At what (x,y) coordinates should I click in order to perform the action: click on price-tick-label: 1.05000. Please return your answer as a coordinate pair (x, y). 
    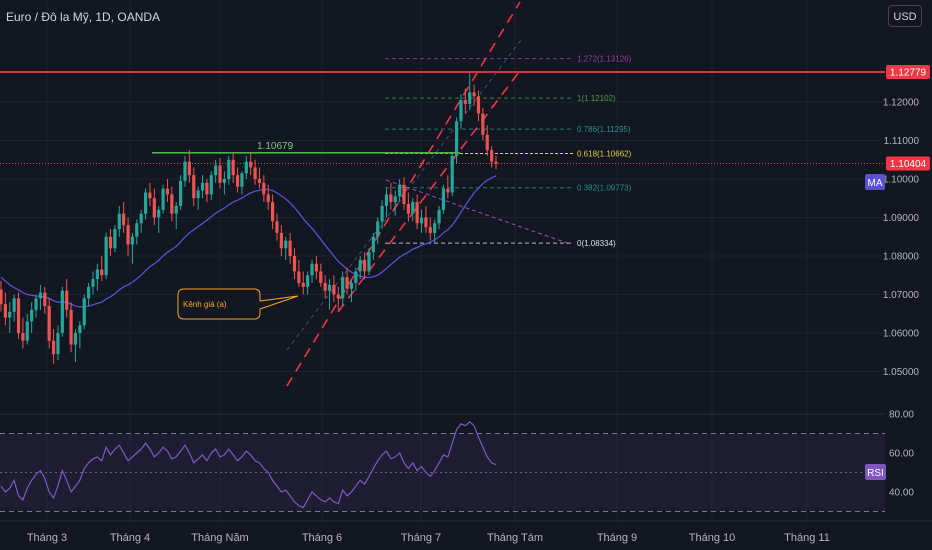
    Looking at the image, I should click on (901, 372).